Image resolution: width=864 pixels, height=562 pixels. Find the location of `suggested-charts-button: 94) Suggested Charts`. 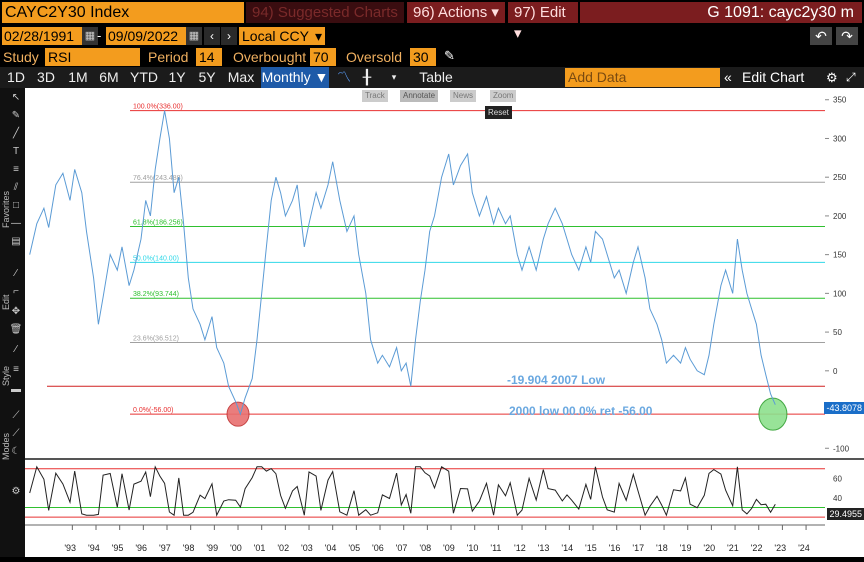

suggested-charts-button: 94) Suggested Charts is located at coordinates (325, 12).